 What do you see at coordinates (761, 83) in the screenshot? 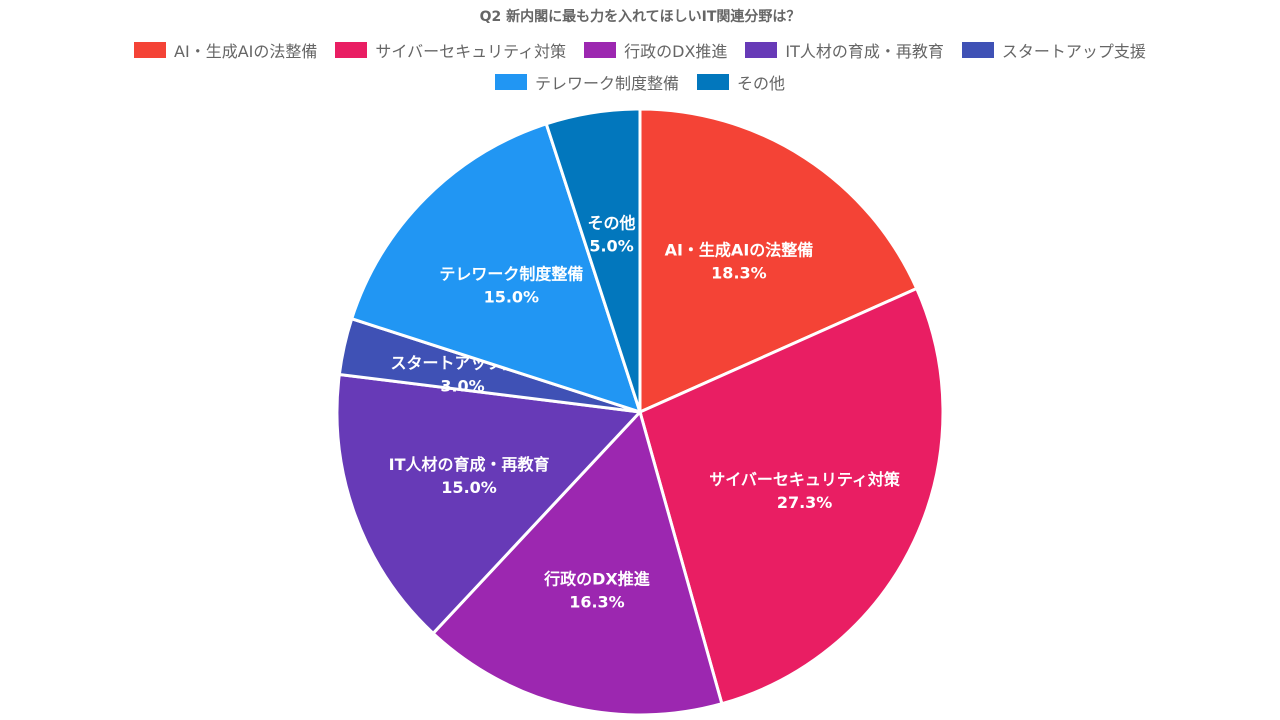
I see `legend-label: その他` at bounding box center [761, 83].